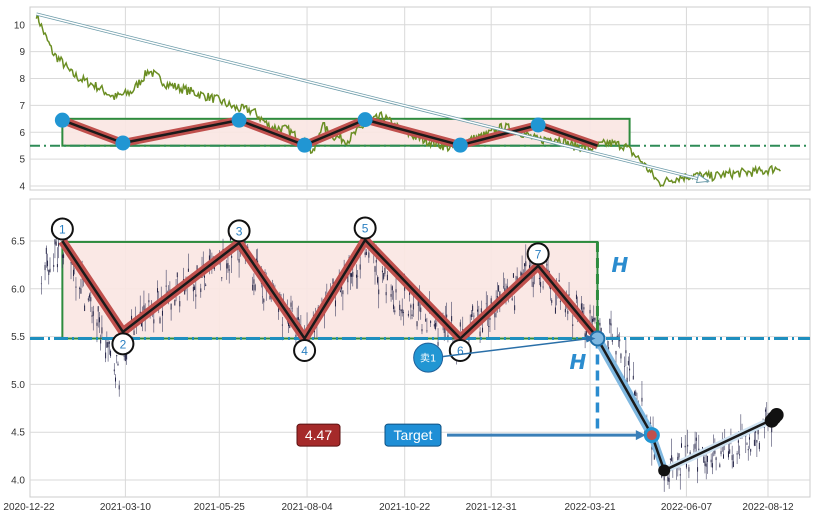 The width and height of the screenshot is (817, 520). What do you see at coordinates (590, 507) in the screenshot?
I see `x-tick-label: 2022-03-21` at bounding box center [590, 507].